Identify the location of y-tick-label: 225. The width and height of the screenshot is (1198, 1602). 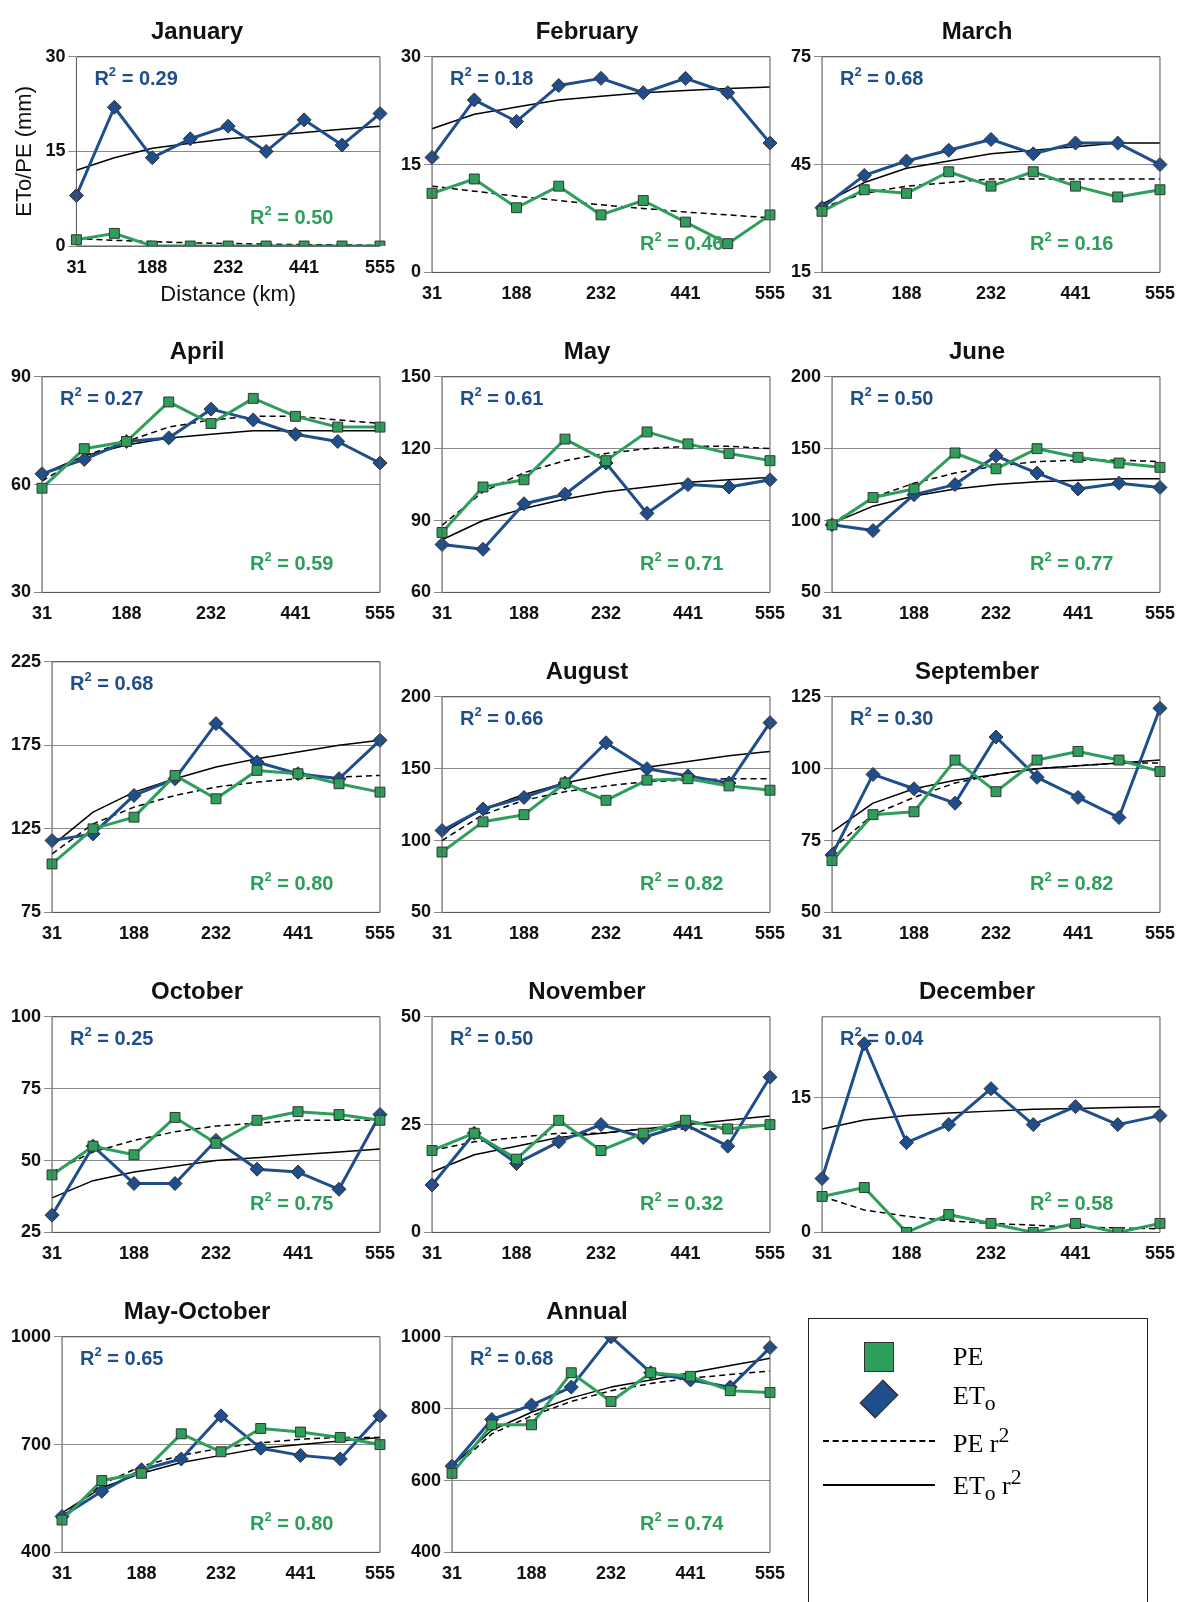
(26, 660).